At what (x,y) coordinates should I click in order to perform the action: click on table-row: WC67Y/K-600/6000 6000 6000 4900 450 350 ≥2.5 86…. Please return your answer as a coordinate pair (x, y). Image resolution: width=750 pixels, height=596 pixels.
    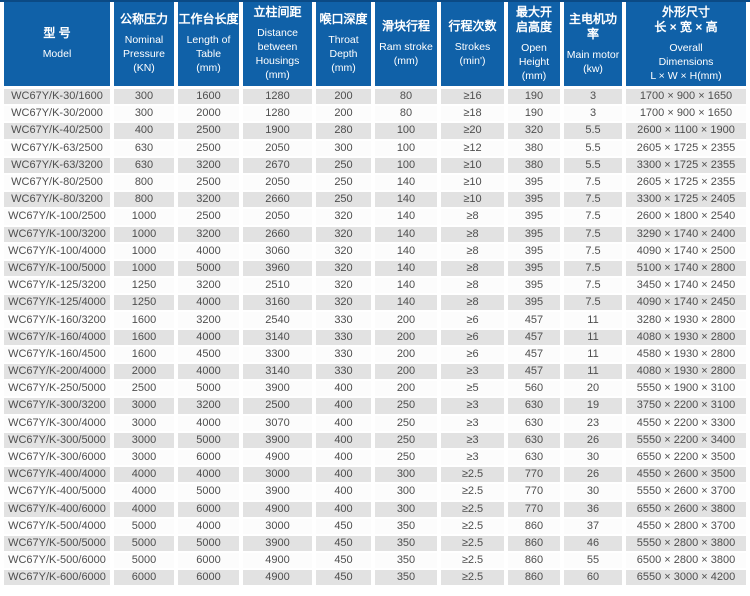
    Looking at the image, I should click on (375, 579).